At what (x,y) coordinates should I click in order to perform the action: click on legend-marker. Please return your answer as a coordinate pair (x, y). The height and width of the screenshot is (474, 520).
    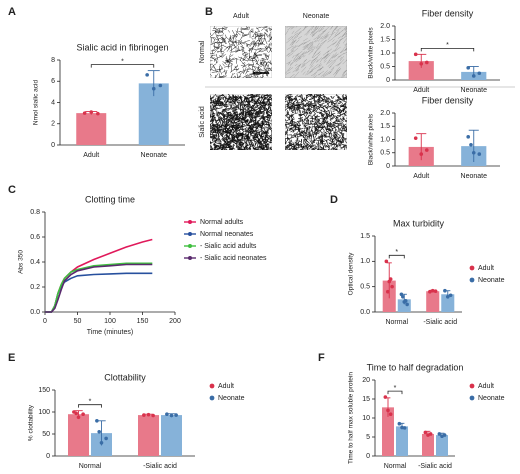
    Looking at the image, I should click on (190, 234).